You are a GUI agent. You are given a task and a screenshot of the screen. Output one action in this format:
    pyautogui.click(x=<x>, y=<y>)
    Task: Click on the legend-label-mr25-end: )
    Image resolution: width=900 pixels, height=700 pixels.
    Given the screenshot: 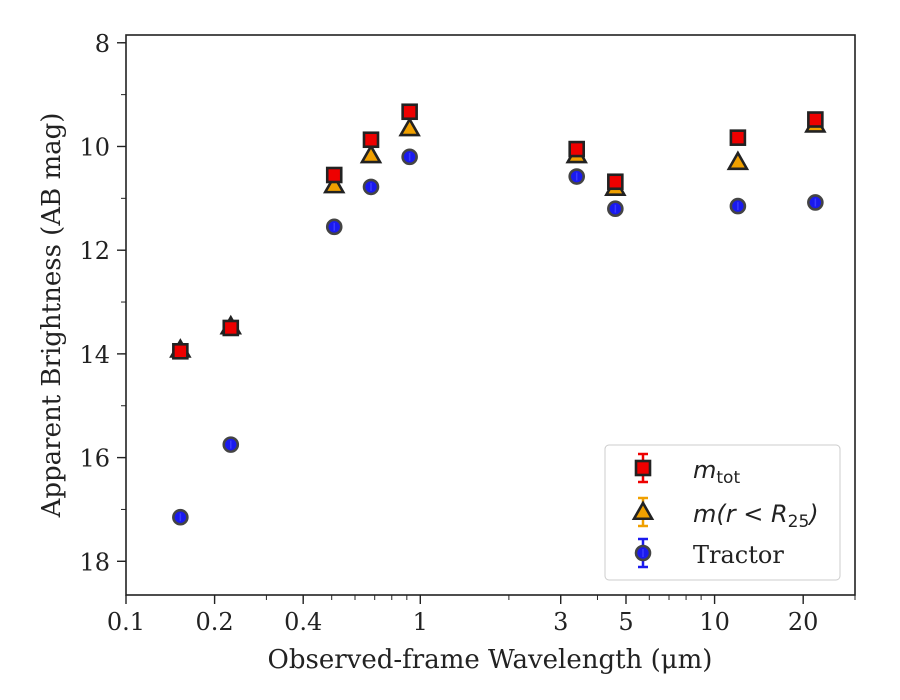 What is the action you would take?
    pyautogui.click(x=812, y=514)
    